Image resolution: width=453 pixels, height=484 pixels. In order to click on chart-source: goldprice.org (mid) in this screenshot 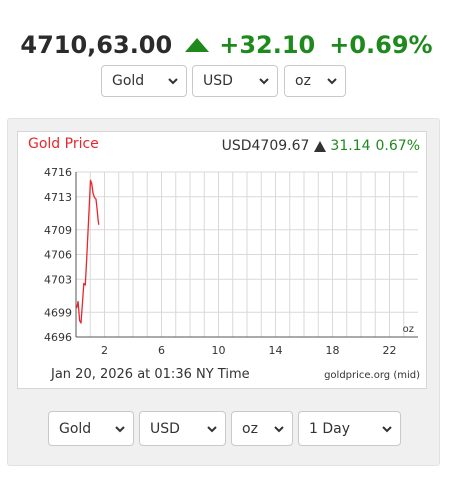, I will do `click(372, 375)`.